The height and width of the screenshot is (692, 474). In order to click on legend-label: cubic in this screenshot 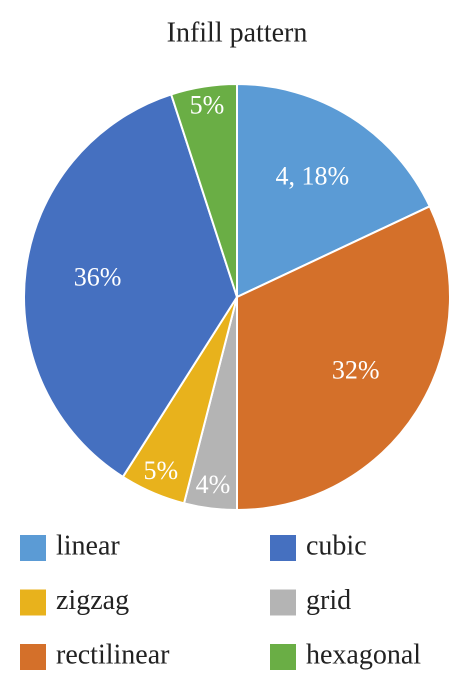, I will do `click(336, 545)`.